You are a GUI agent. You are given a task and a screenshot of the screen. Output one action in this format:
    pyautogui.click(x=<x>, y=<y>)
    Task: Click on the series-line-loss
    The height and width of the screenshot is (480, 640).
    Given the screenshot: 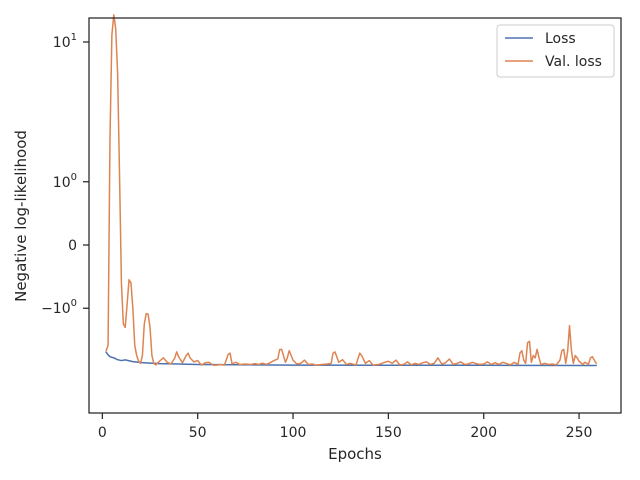 What is the action you would take?
    pyautogui.click(x=351, y=359)
    